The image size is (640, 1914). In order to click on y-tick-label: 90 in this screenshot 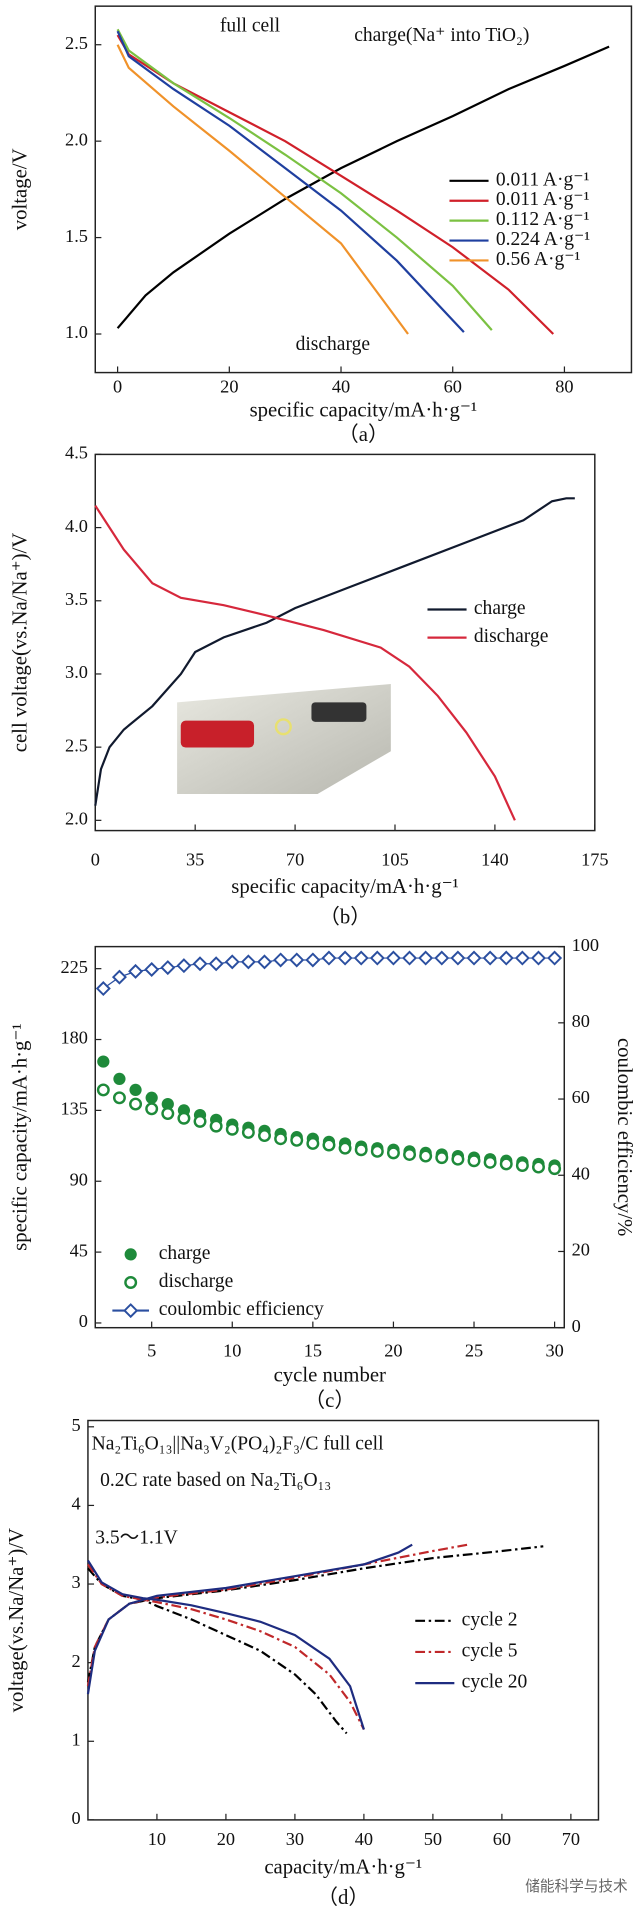, I will do `click(79, 1179)`.